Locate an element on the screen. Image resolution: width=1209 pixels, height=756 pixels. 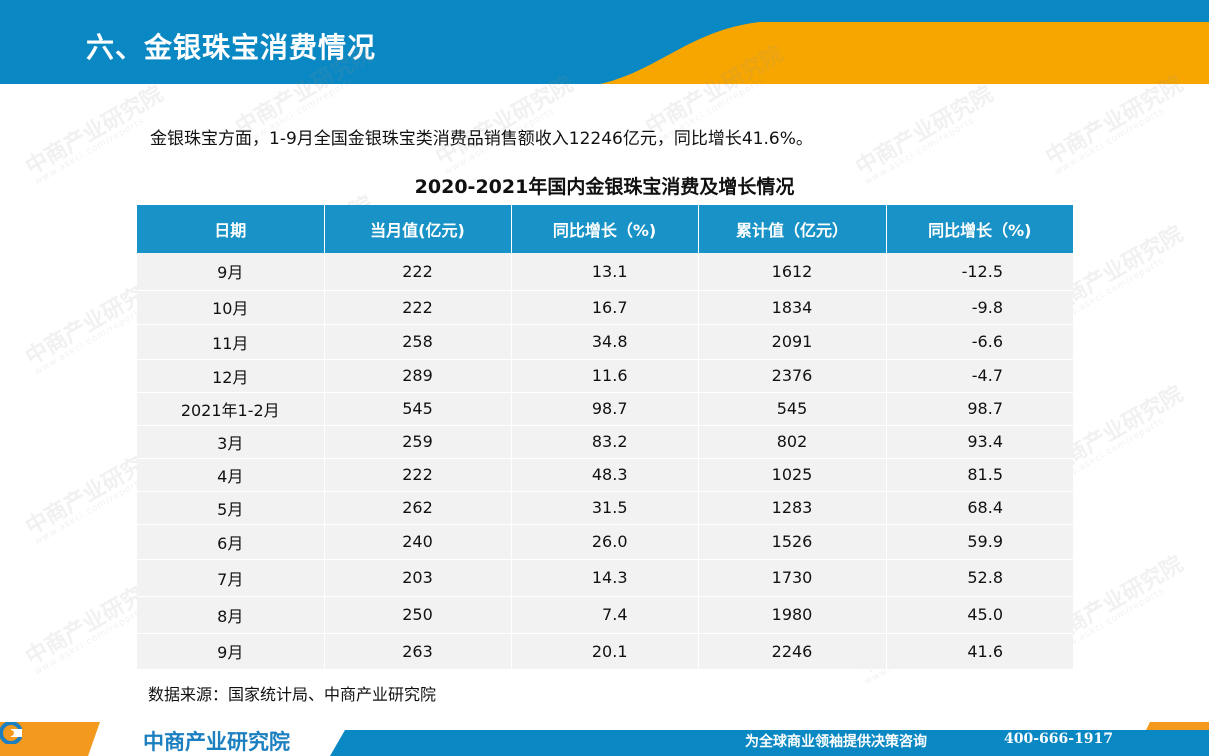
cell-monthly-growth: 16.7 is located at coordinates (605, 307).